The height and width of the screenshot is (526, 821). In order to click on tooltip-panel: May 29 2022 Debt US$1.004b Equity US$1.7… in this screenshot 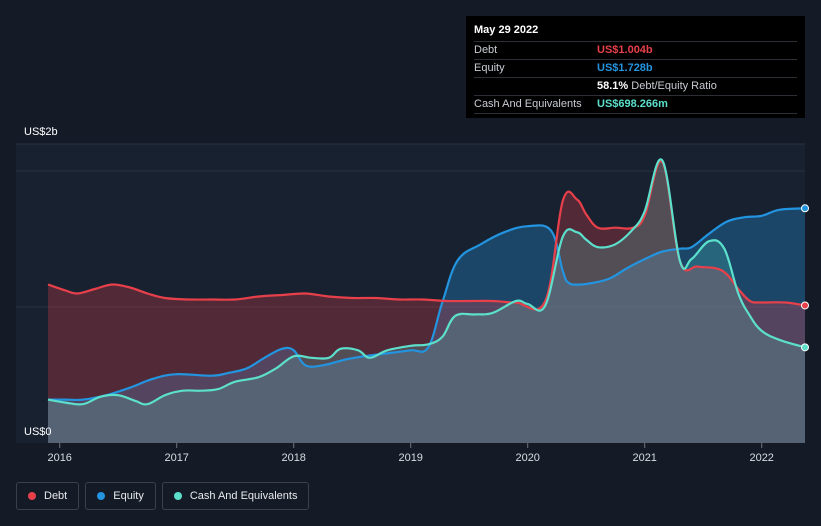, I will do `click(635, 67)`.